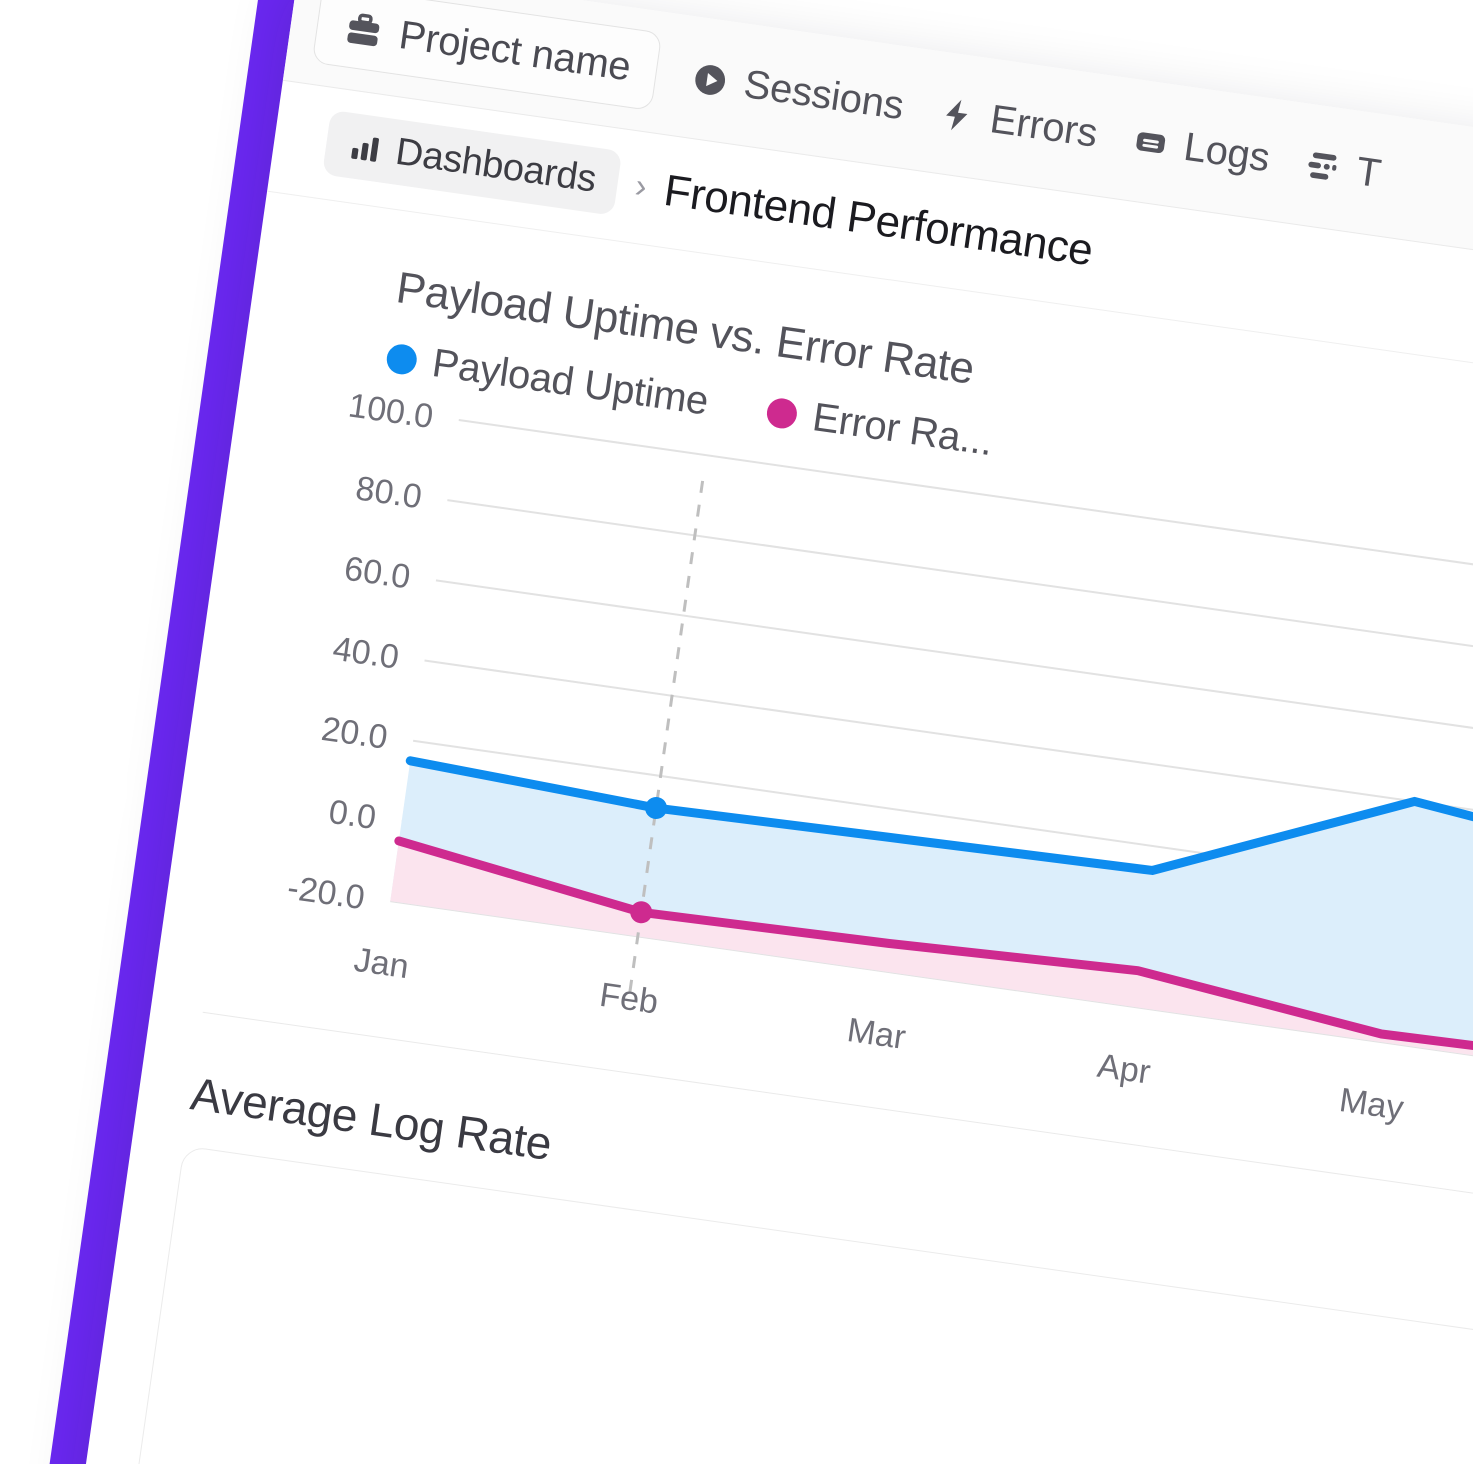 The image size is (1473, 1464). I want to click on svg-text: -20.0, so click(326, 893).